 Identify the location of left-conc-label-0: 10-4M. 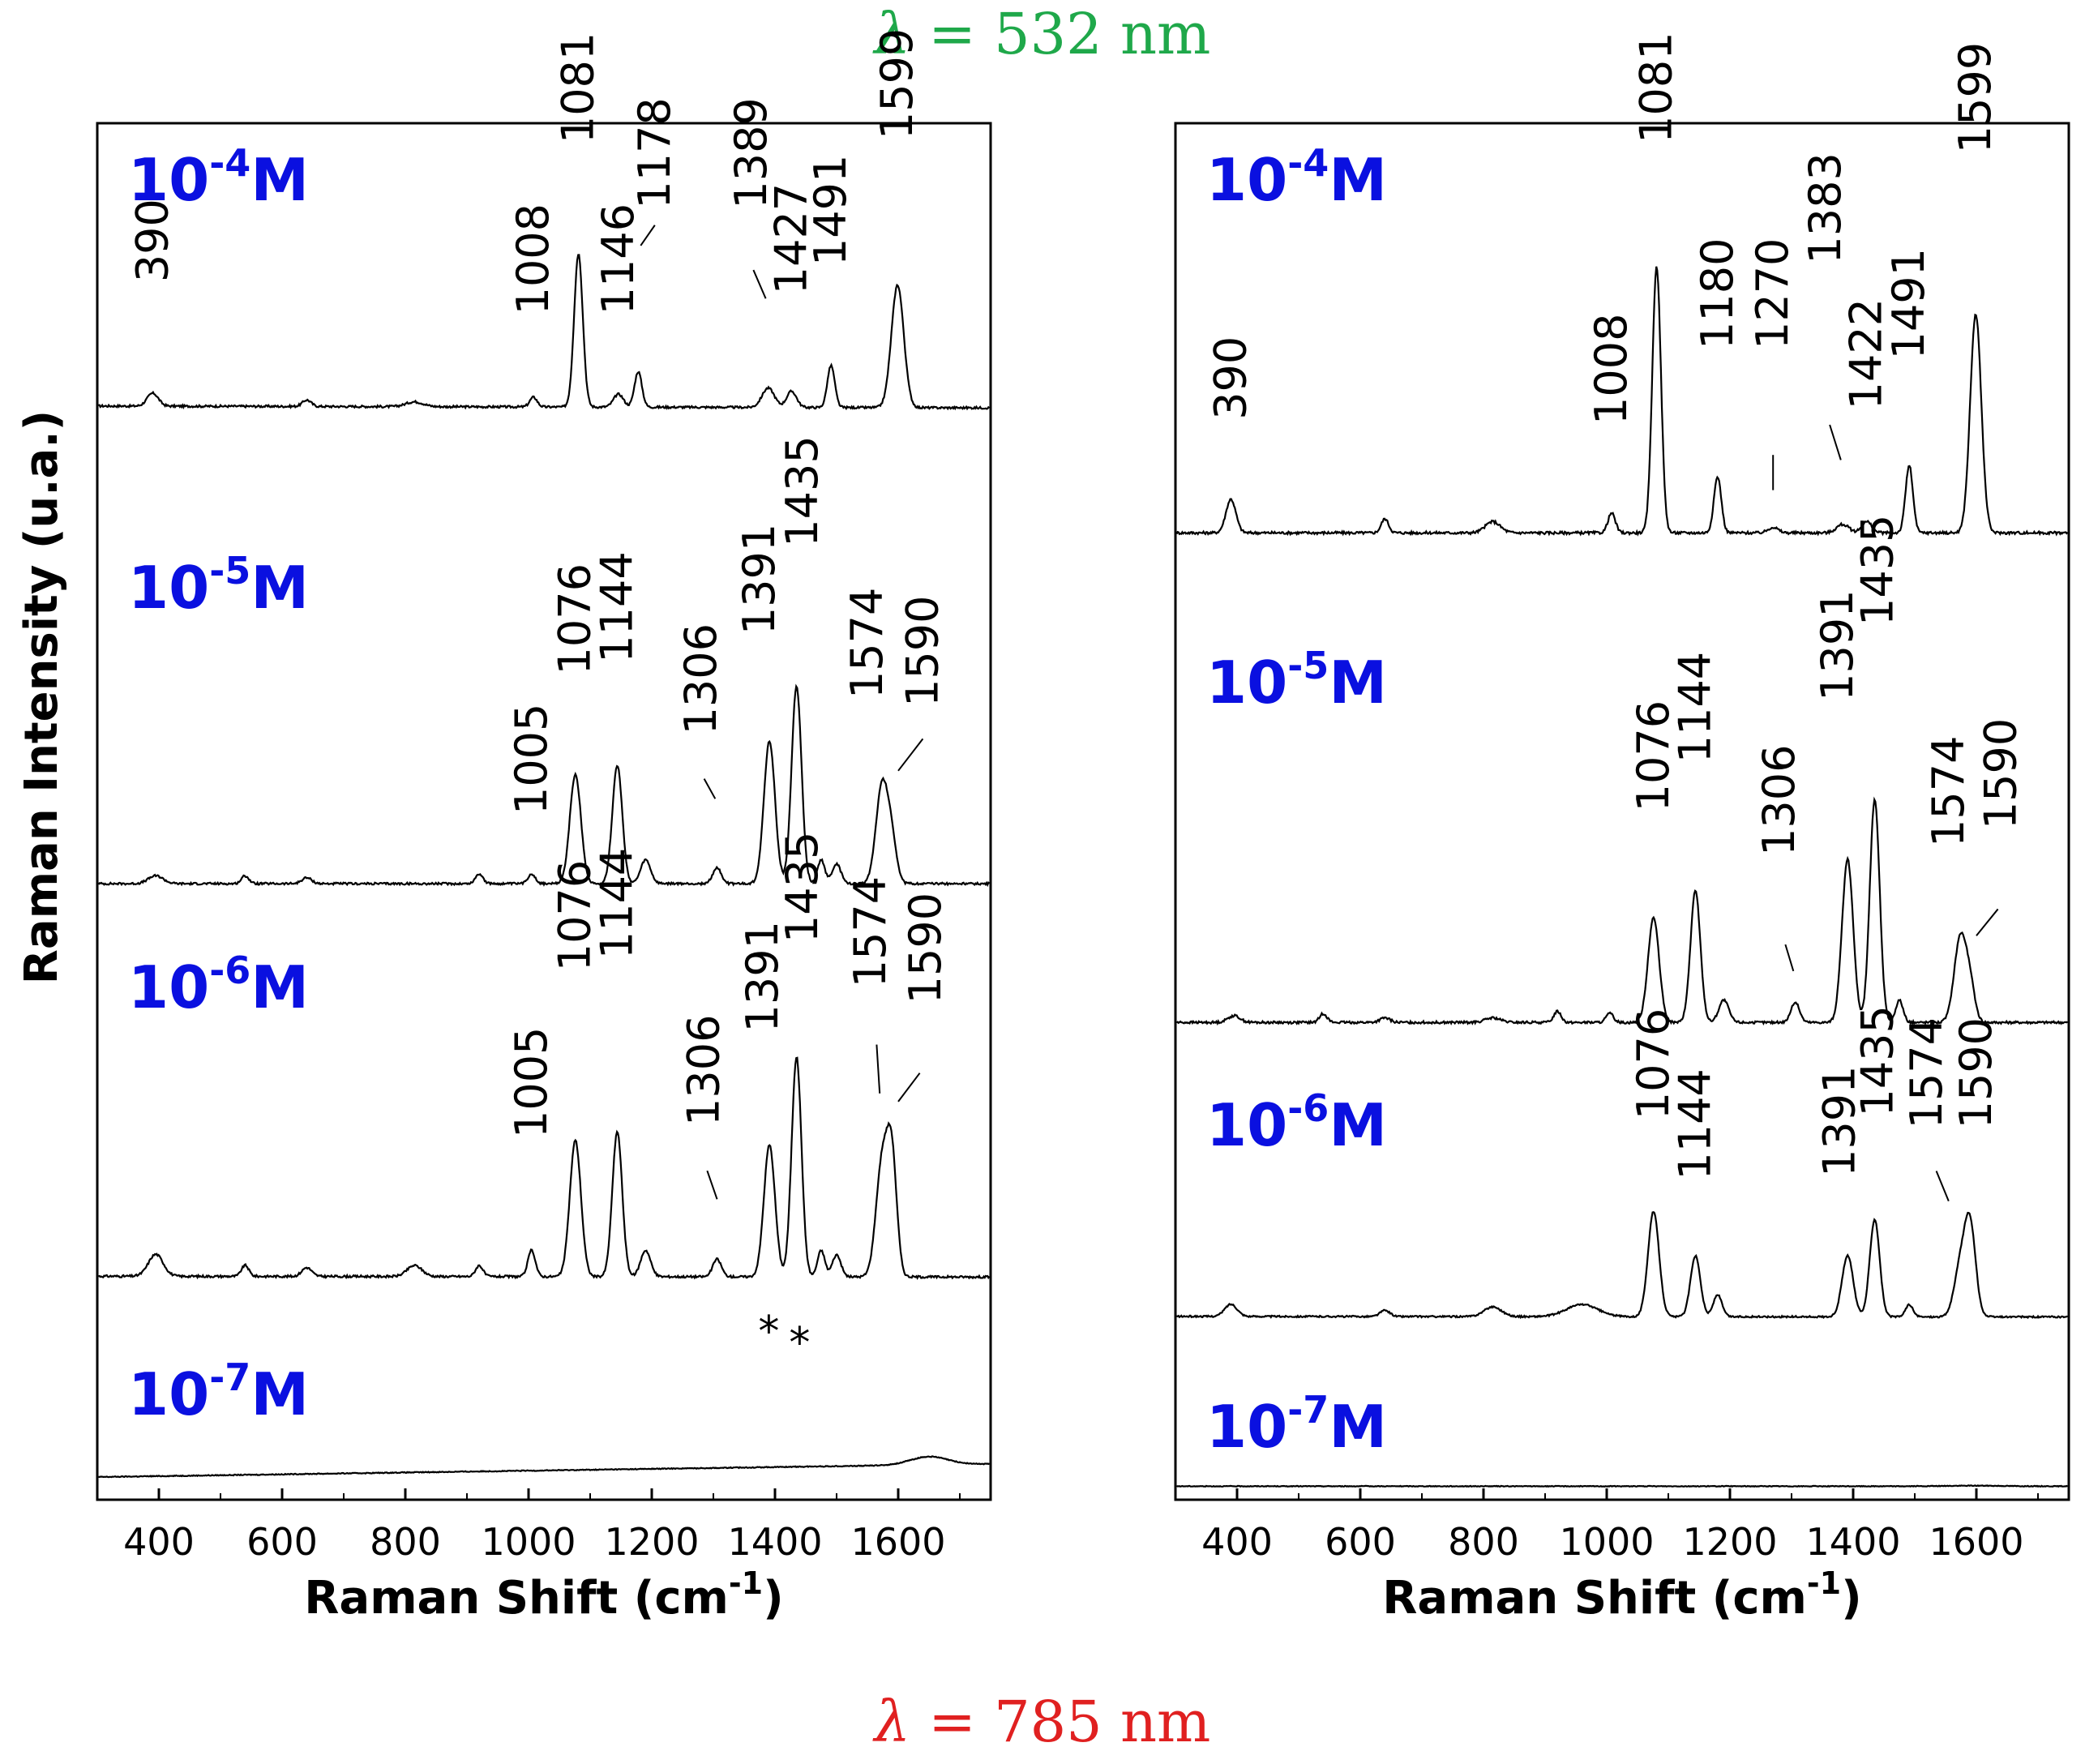
(218, 177).